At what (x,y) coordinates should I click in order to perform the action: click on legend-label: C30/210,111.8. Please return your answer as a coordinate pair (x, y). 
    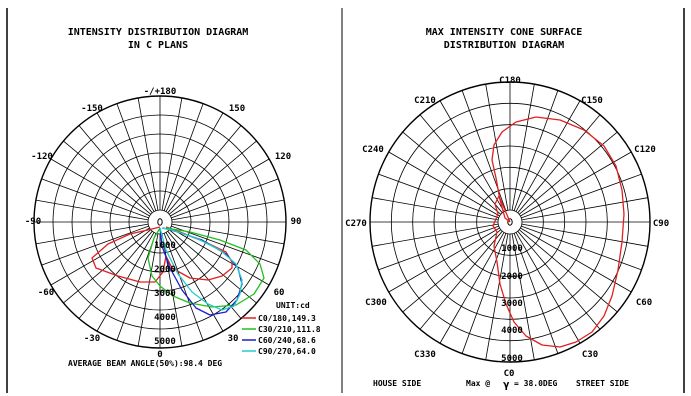
    Looking at the image, I should click on (289, 329).